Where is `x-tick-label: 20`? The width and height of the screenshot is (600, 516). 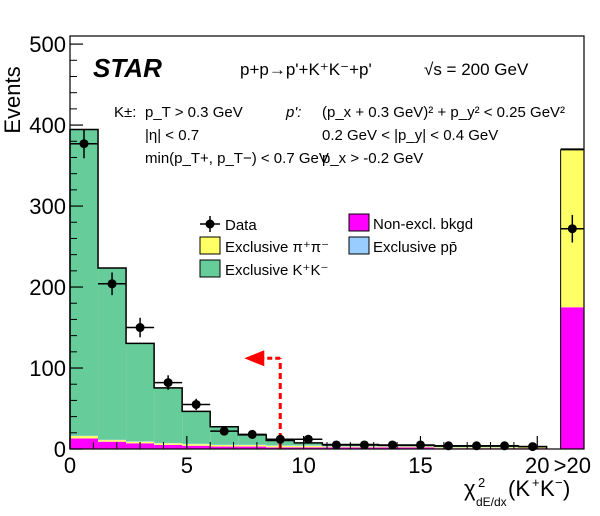 x-tick-label: 20 is located at coordinates (537, 465).